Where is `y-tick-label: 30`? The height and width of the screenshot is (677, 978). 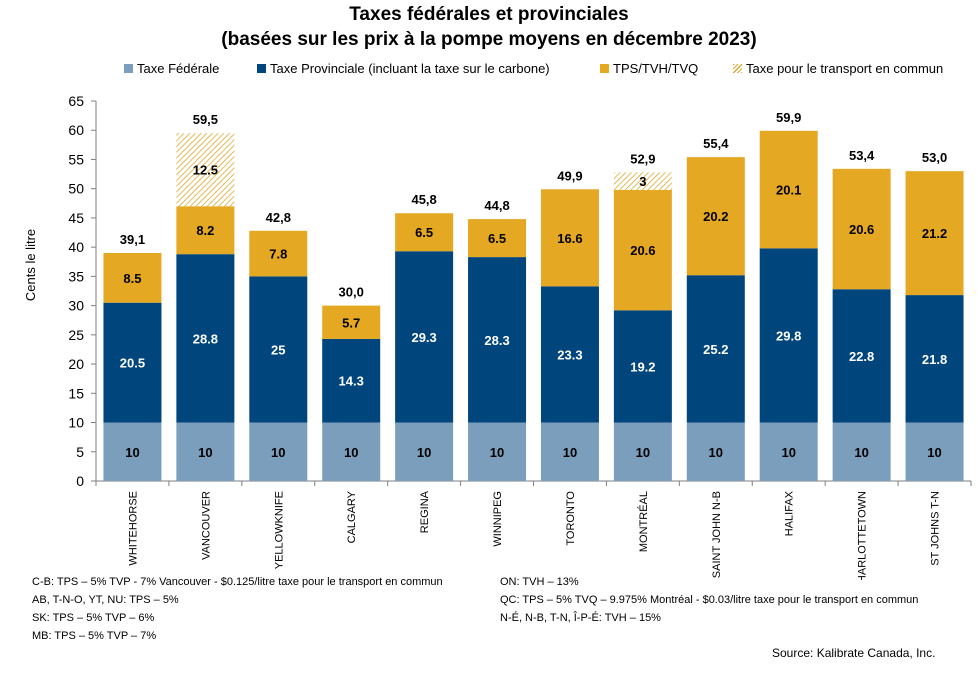
y-tick-label: 30 is located at coordinates (76, 306).